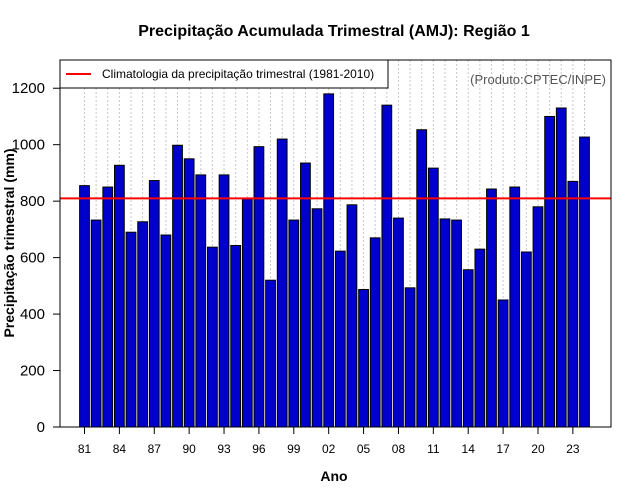 This screenshot has width=640, height=500. Describe the element at coordinates (224, 449) in the screenshot. I see `x-tick-label: 93` at that location.